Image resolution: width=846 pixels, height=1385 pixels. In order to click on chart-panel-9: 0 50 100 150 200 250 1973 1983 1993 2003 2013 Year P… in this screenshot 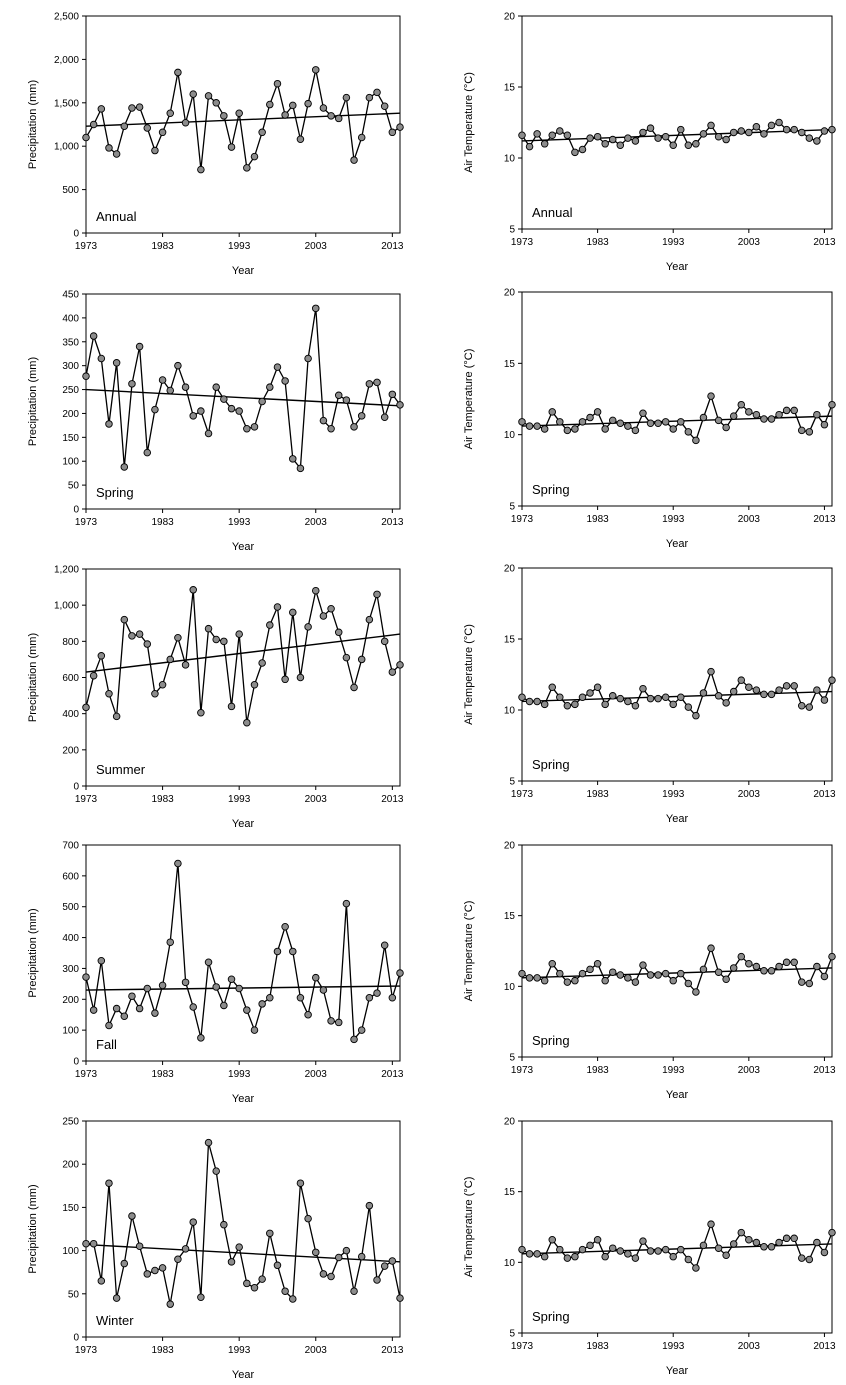, I will do `click(215, 1249)`.